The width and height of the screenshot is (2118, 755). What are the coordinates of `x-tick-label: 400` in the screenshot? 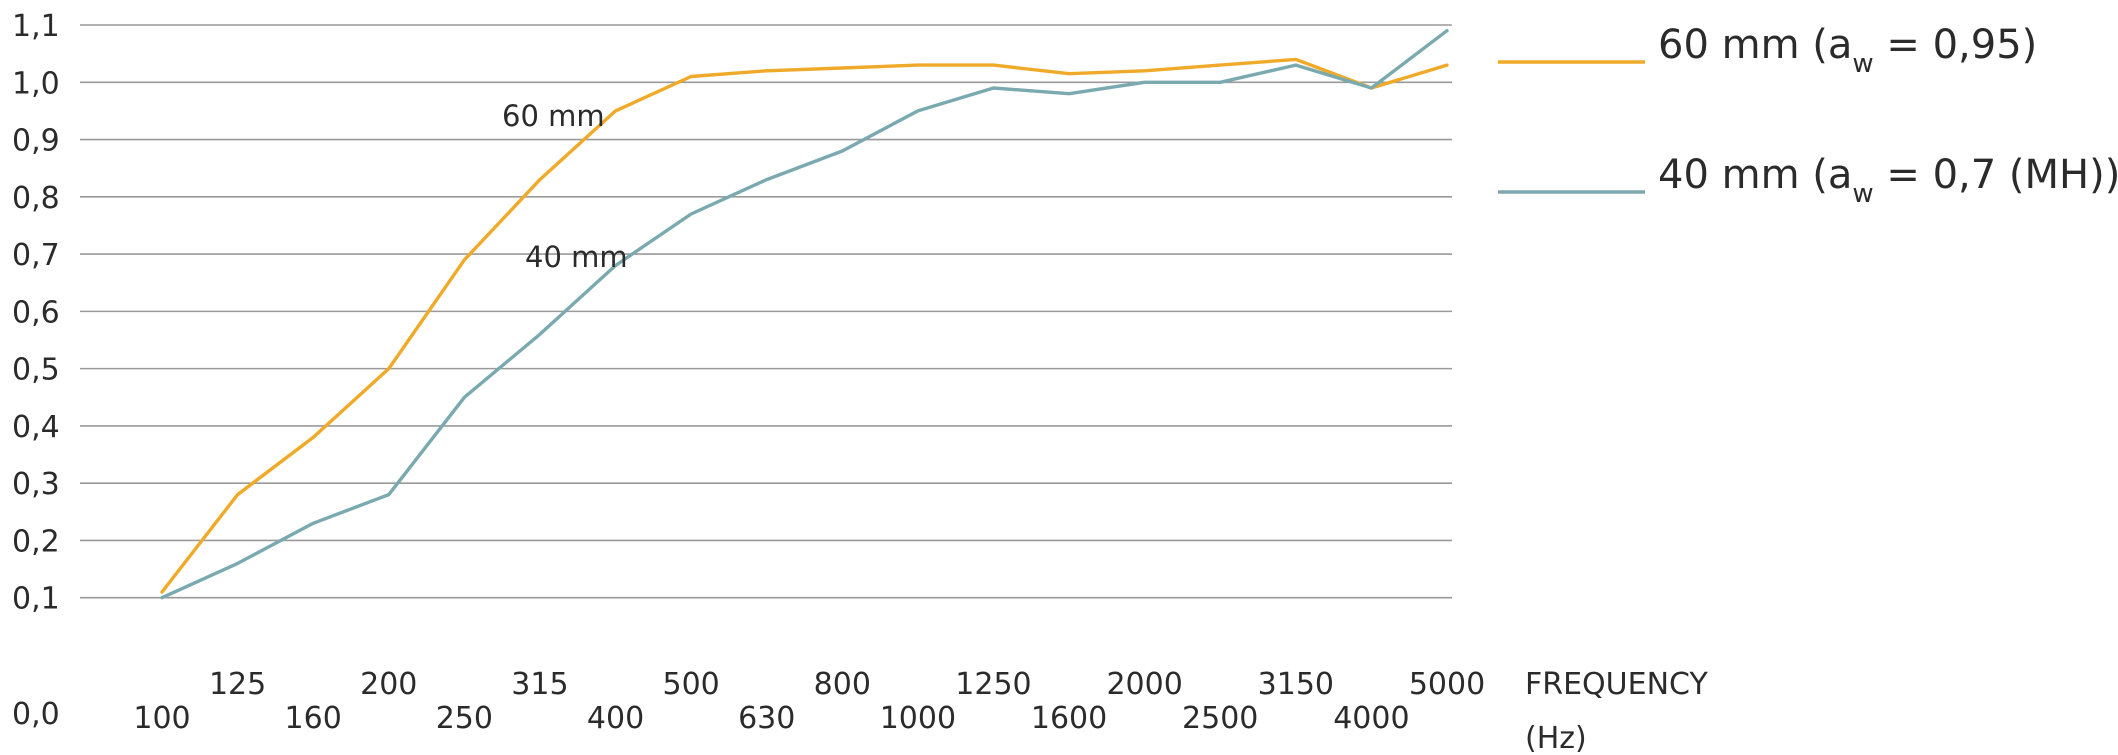 It's located at (615, 718).